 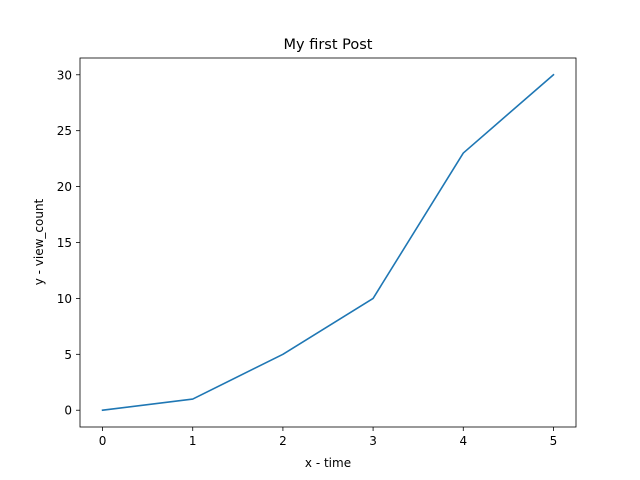 What do you see at coordinates (328, 463) in the screenshot?
I see `x-axis-label: x - time` at bounding box center [328, 463].